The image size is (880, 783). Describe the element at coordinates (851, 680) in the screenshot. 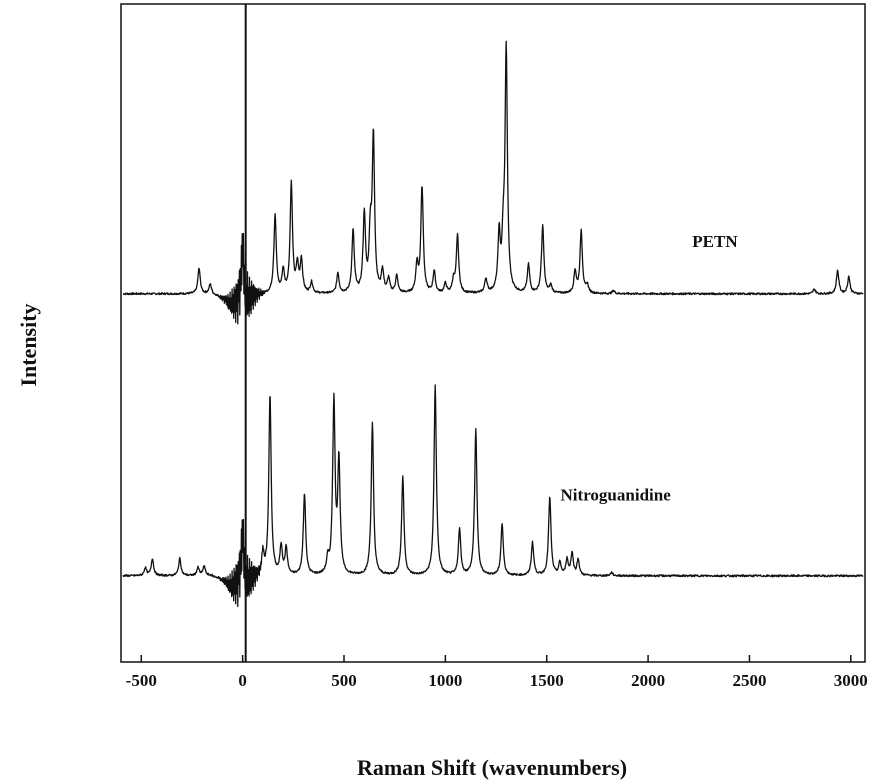

I see `x-tick-label: 3000` at that location.